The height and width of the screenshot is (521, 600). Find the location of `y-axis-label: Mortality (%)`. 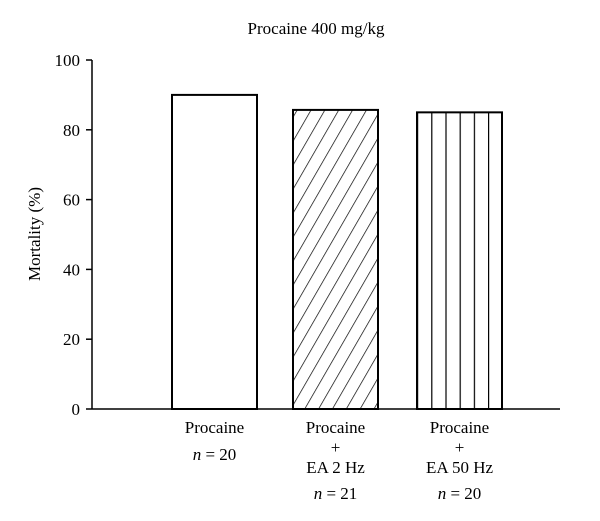

y-axis-label: Mortality (%) is located at coordinates (34, 234).